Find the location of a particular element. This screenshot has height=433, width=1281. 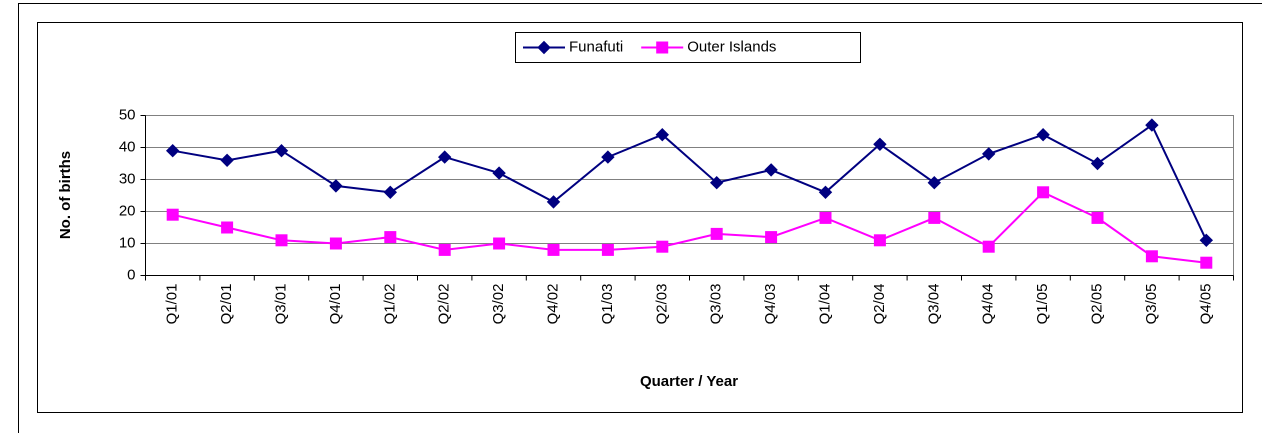

x-tick-label: Q3/05 is located at coordinates (1151, 304).